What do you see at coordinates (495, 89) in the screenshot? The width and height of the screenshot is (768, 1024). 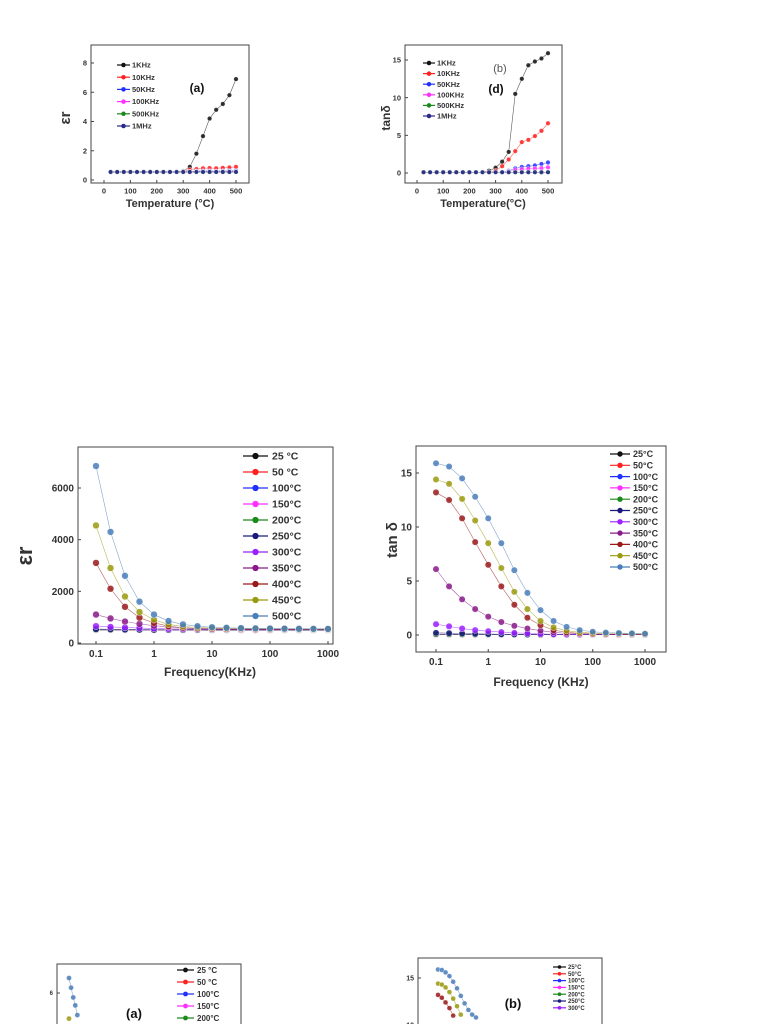 I see `panel-label: (d)` at bounding box center [495, 89].